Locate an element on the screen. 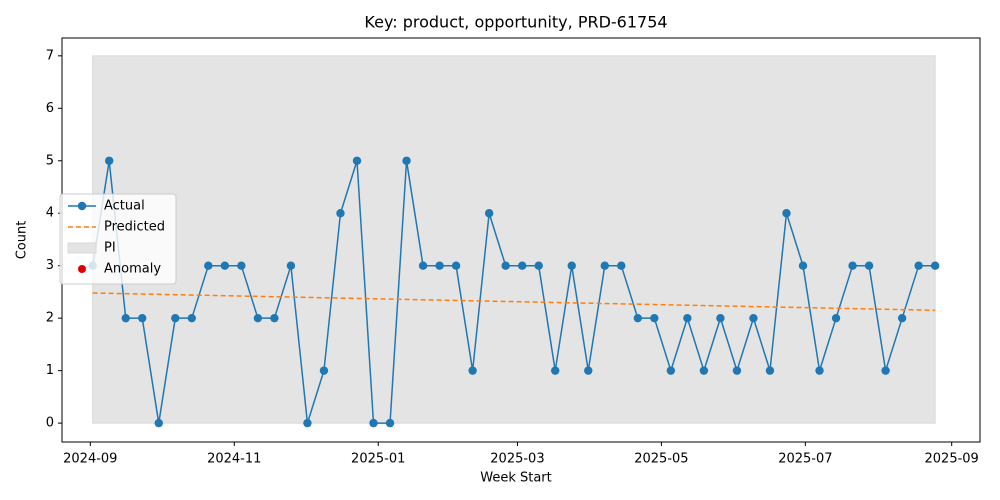 The width and height of the screenshot is (1000, 500). x-tick-label: 2025-07 is located at coordinates (805, 459).